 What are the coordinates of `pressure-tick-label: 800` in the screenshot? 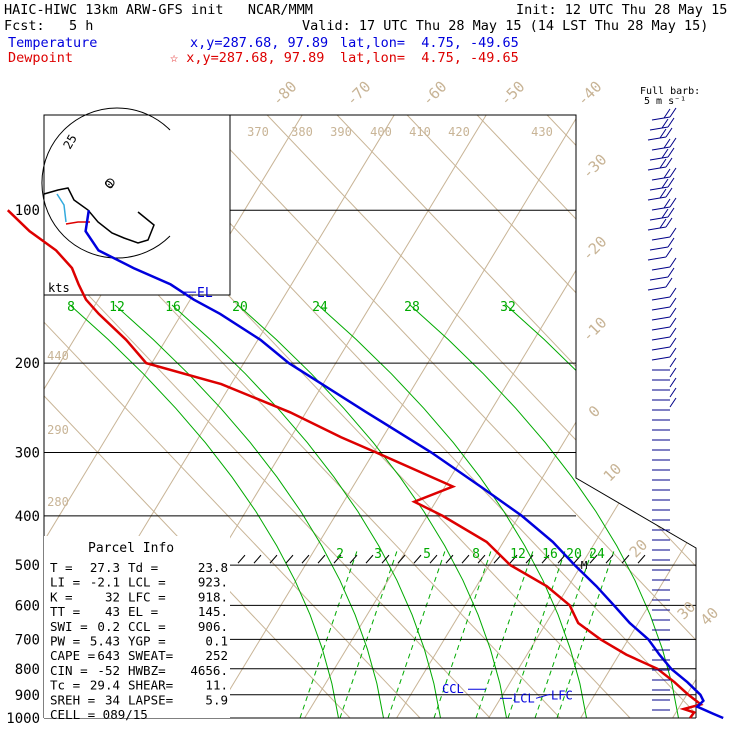 It's located at (27, 670).